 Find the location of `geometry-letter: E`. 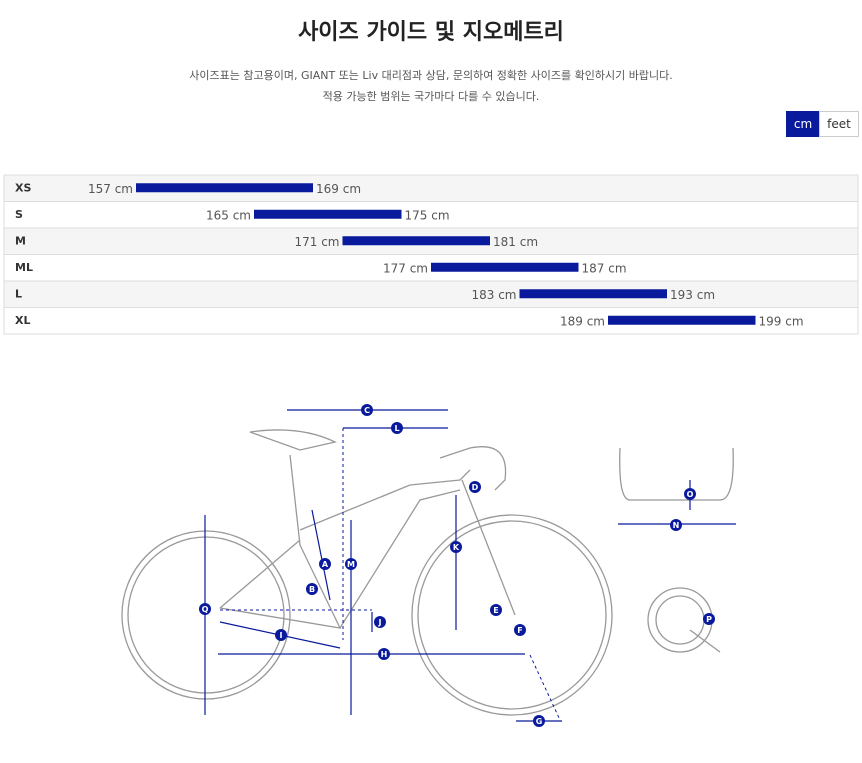

geometry-letter: E is located at coordinates (495, 610).